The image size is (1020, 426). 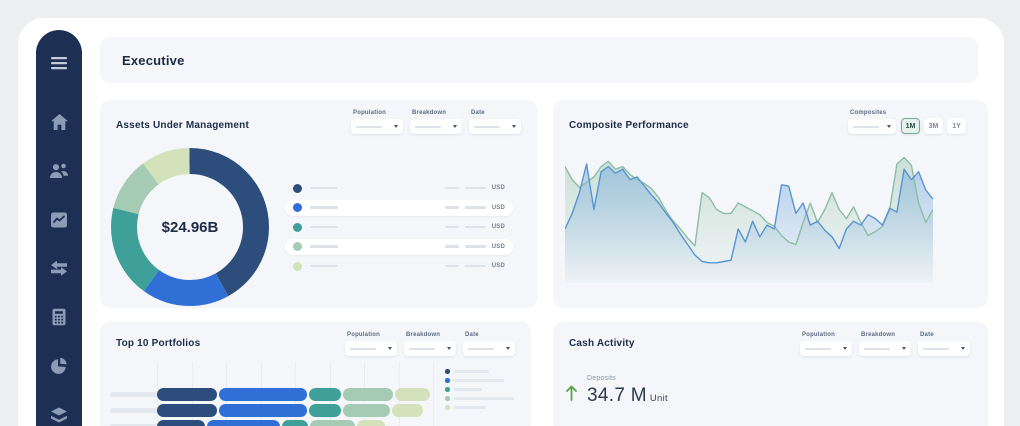 I want to click on composites-filter: Composites, so click(x=872, y=121).